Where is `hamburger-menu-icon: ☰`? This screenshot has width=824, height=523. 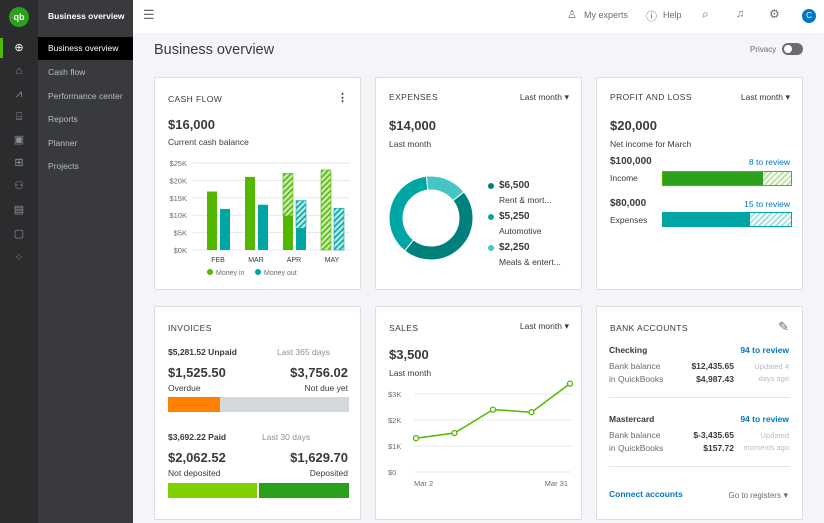 hamburger-menu-icon: ☰ is located at coordinates (149, 14).